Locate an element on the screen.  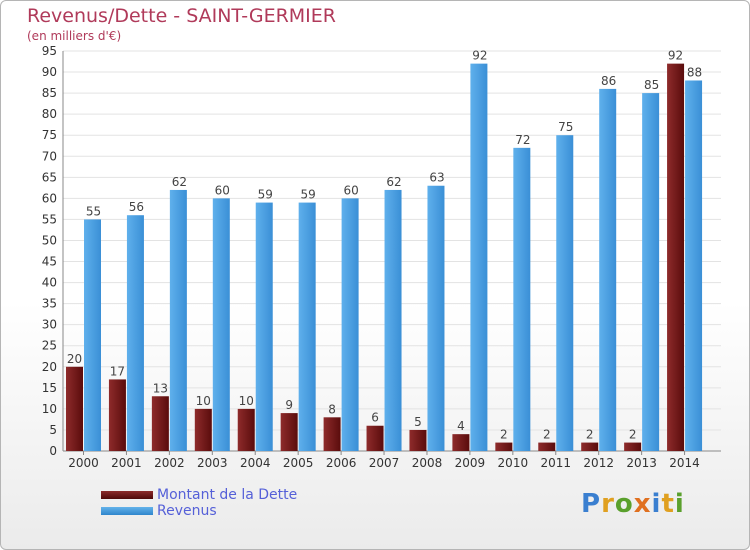
data-label-revenue: 56 is located at coordinates (136, 207).